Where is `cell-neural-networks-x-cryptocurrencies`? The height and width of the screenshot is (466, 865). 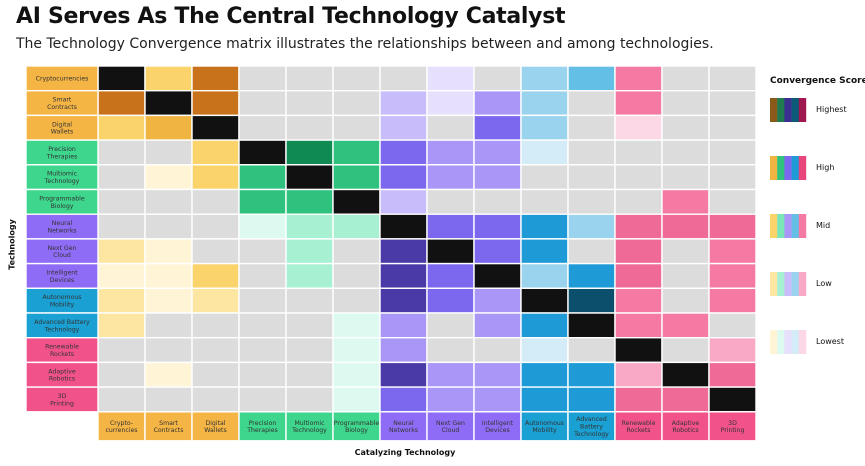
cell-neural-networks-x-cryptocurrencies is located at coordinates (121, 226).